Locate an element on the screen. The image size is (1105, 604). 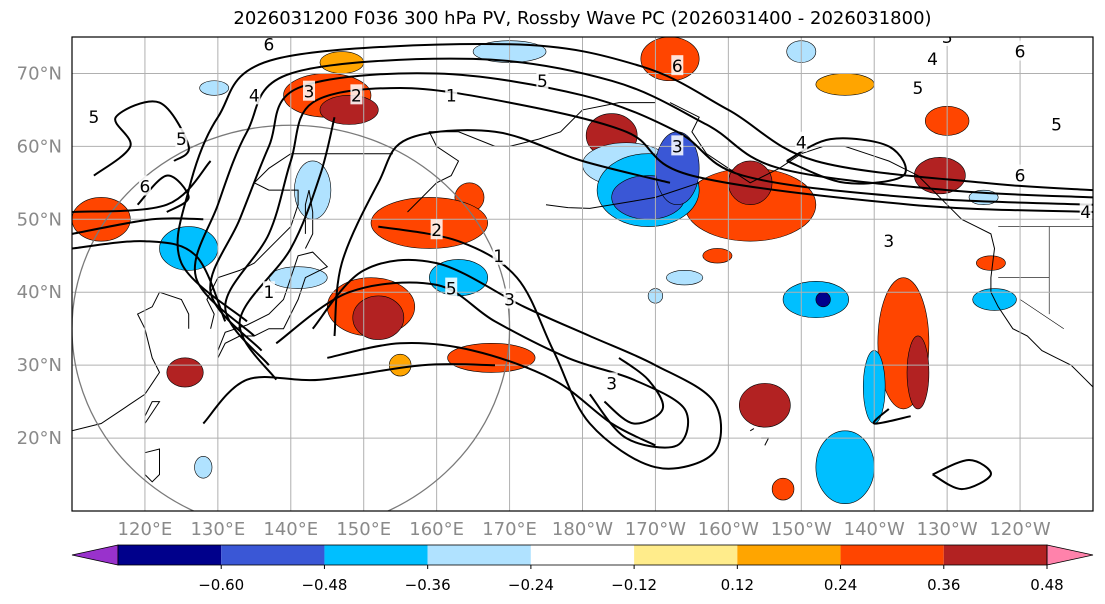
colorbar-tick-label: −0.48 is located at coordinates (324, 585).